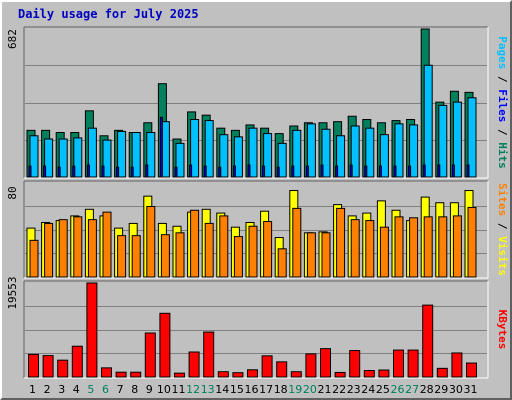  I want to click on x-tick-label: 17, so click(266, 389).